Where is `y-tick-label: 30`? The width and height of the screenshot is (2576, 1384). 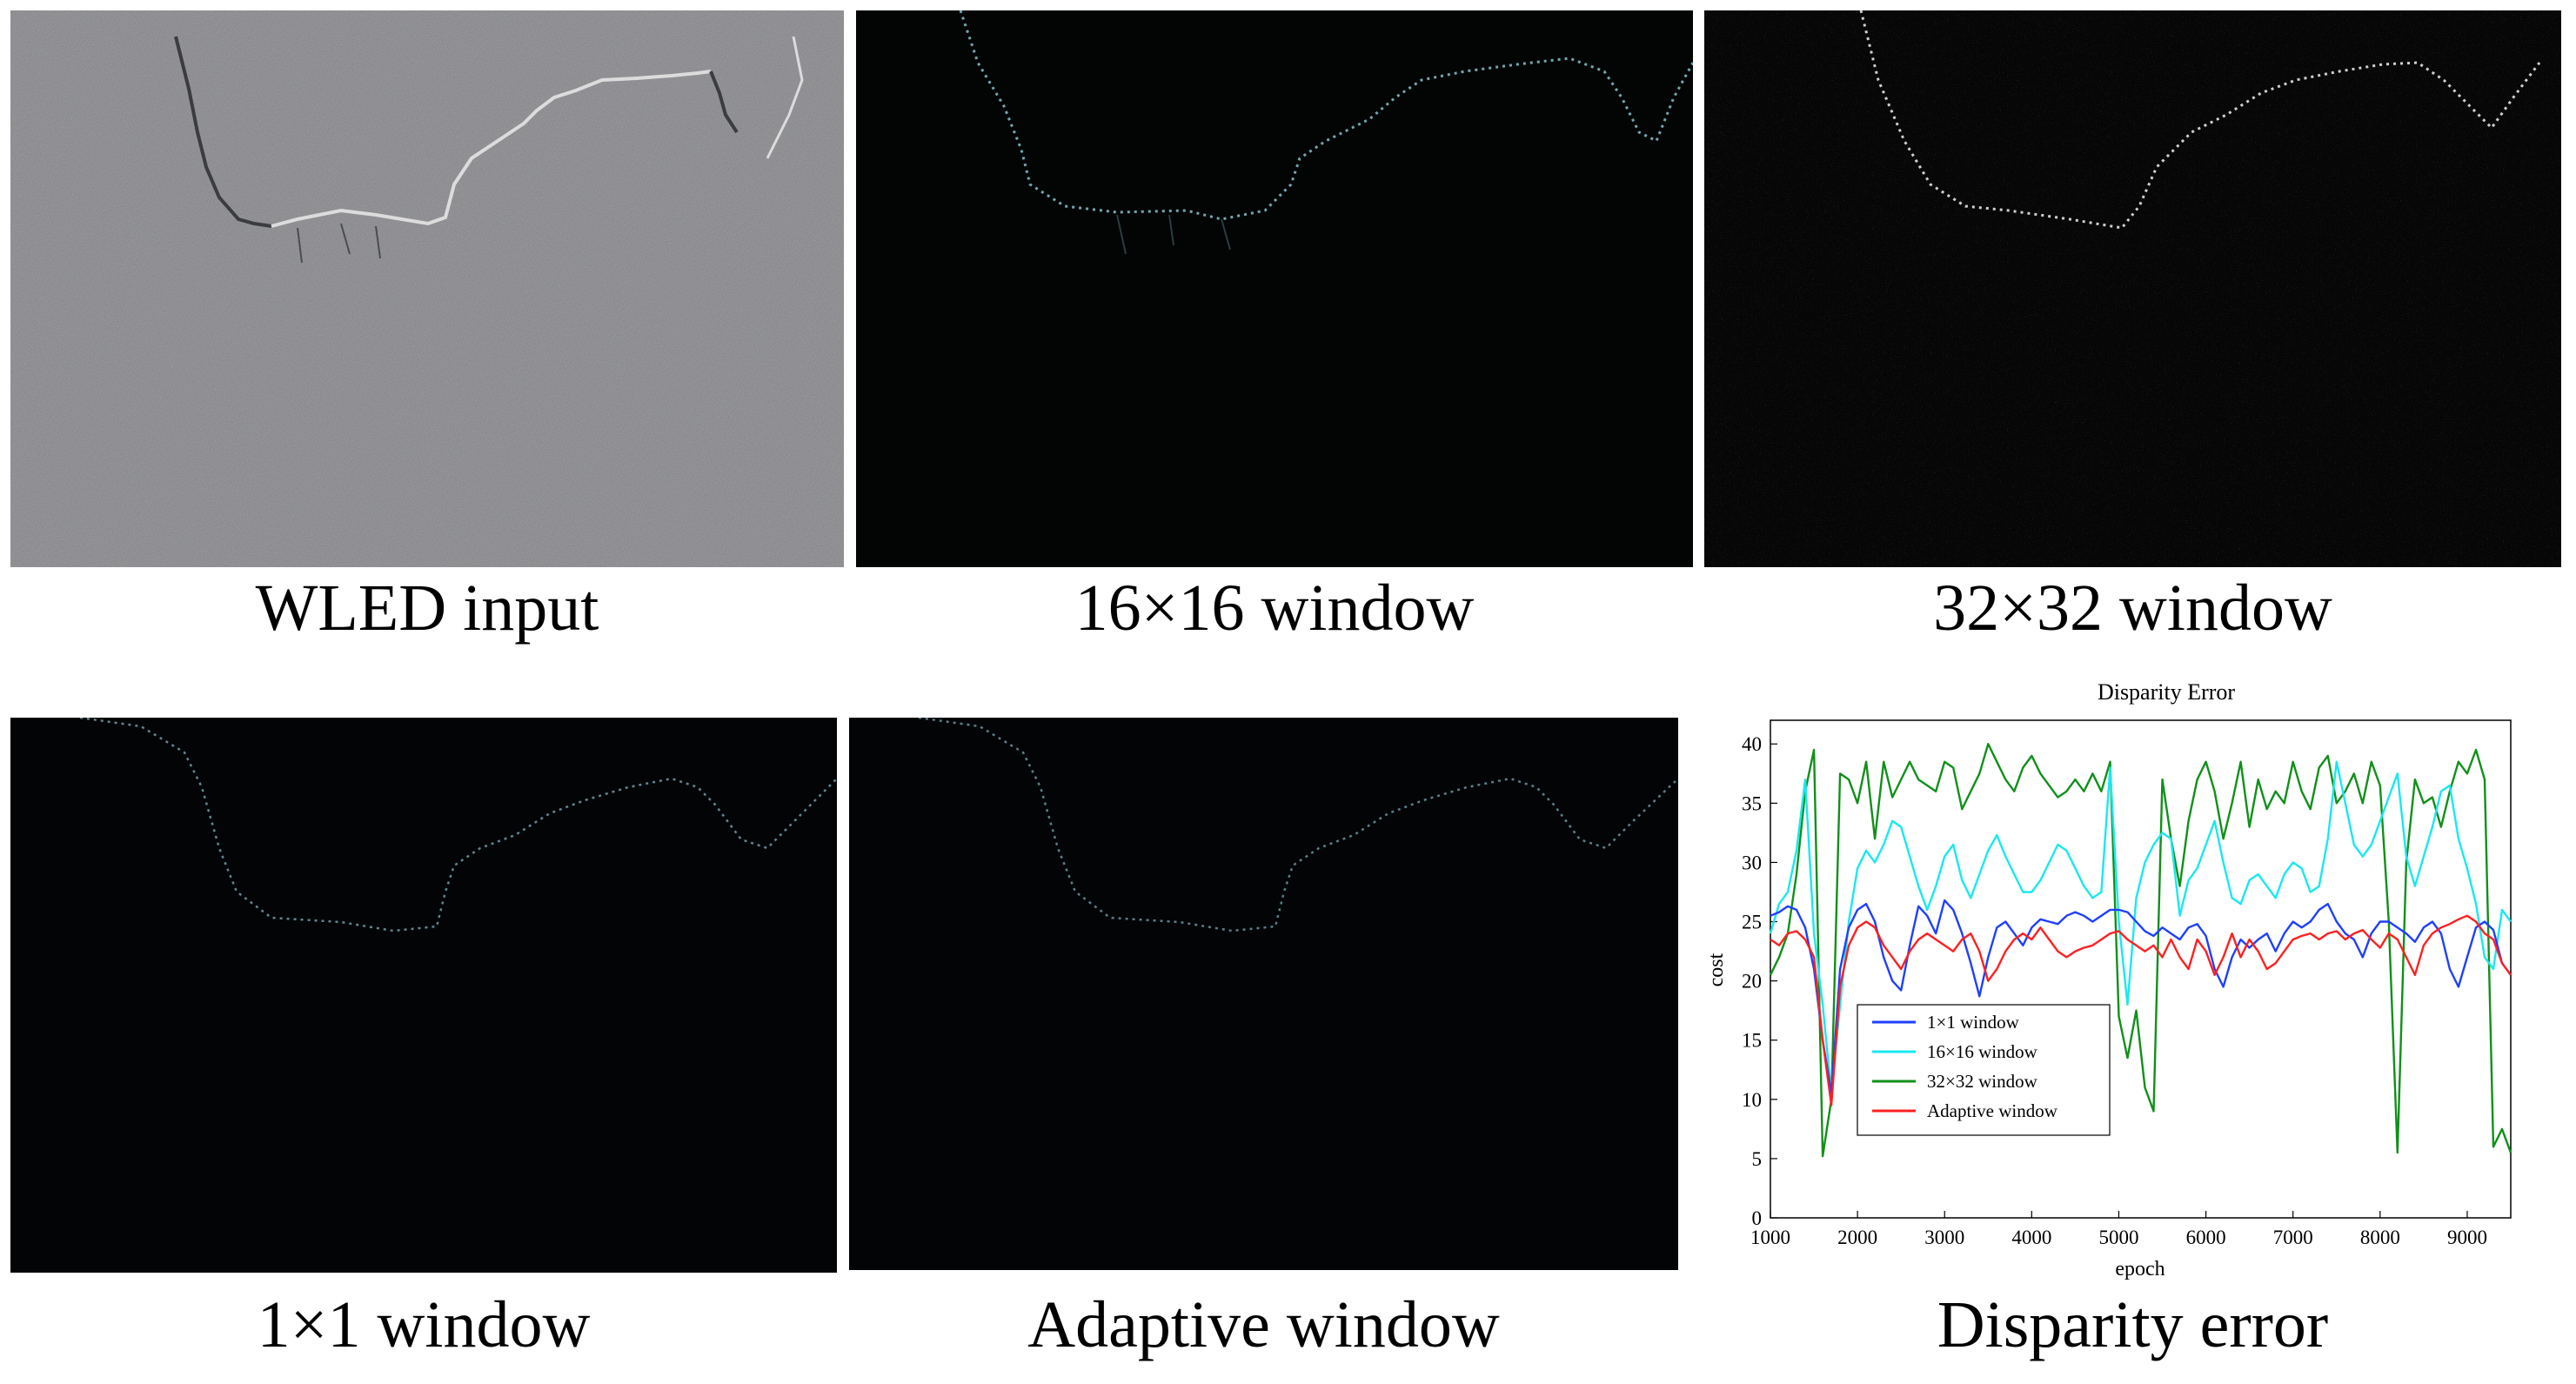
y-tick-label: 30 is located at coordinates (1752, 862).